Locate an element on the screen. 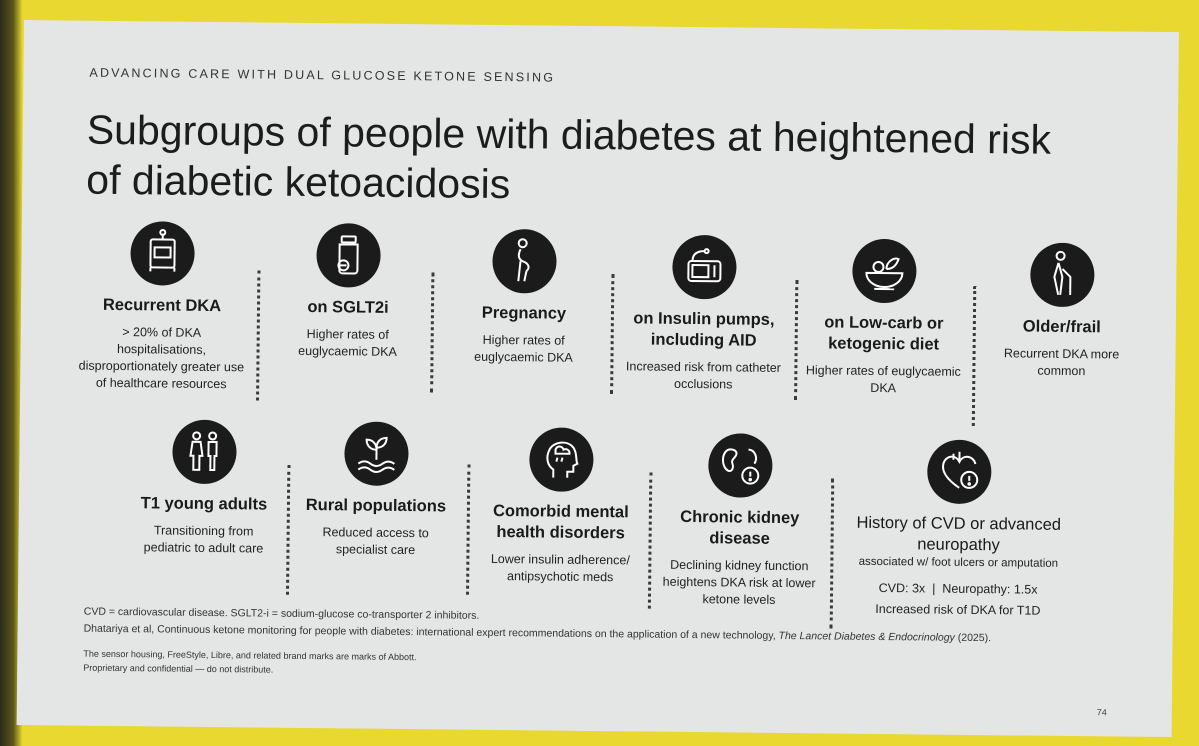 Image resolution: width=1199 pixels, height=746 pixels. pregnant-person-icon is located at coordinates (524, 261).